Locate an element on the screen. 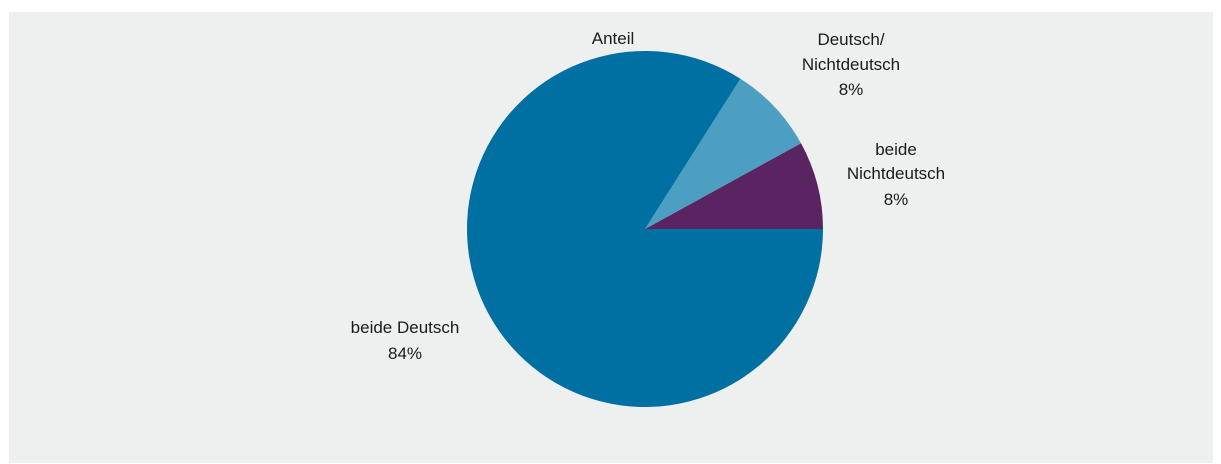 The width and height of the screenshot is (1221, 464). slice-label-beide-deutsch-value: 84% is located at coordinates (405, 353).